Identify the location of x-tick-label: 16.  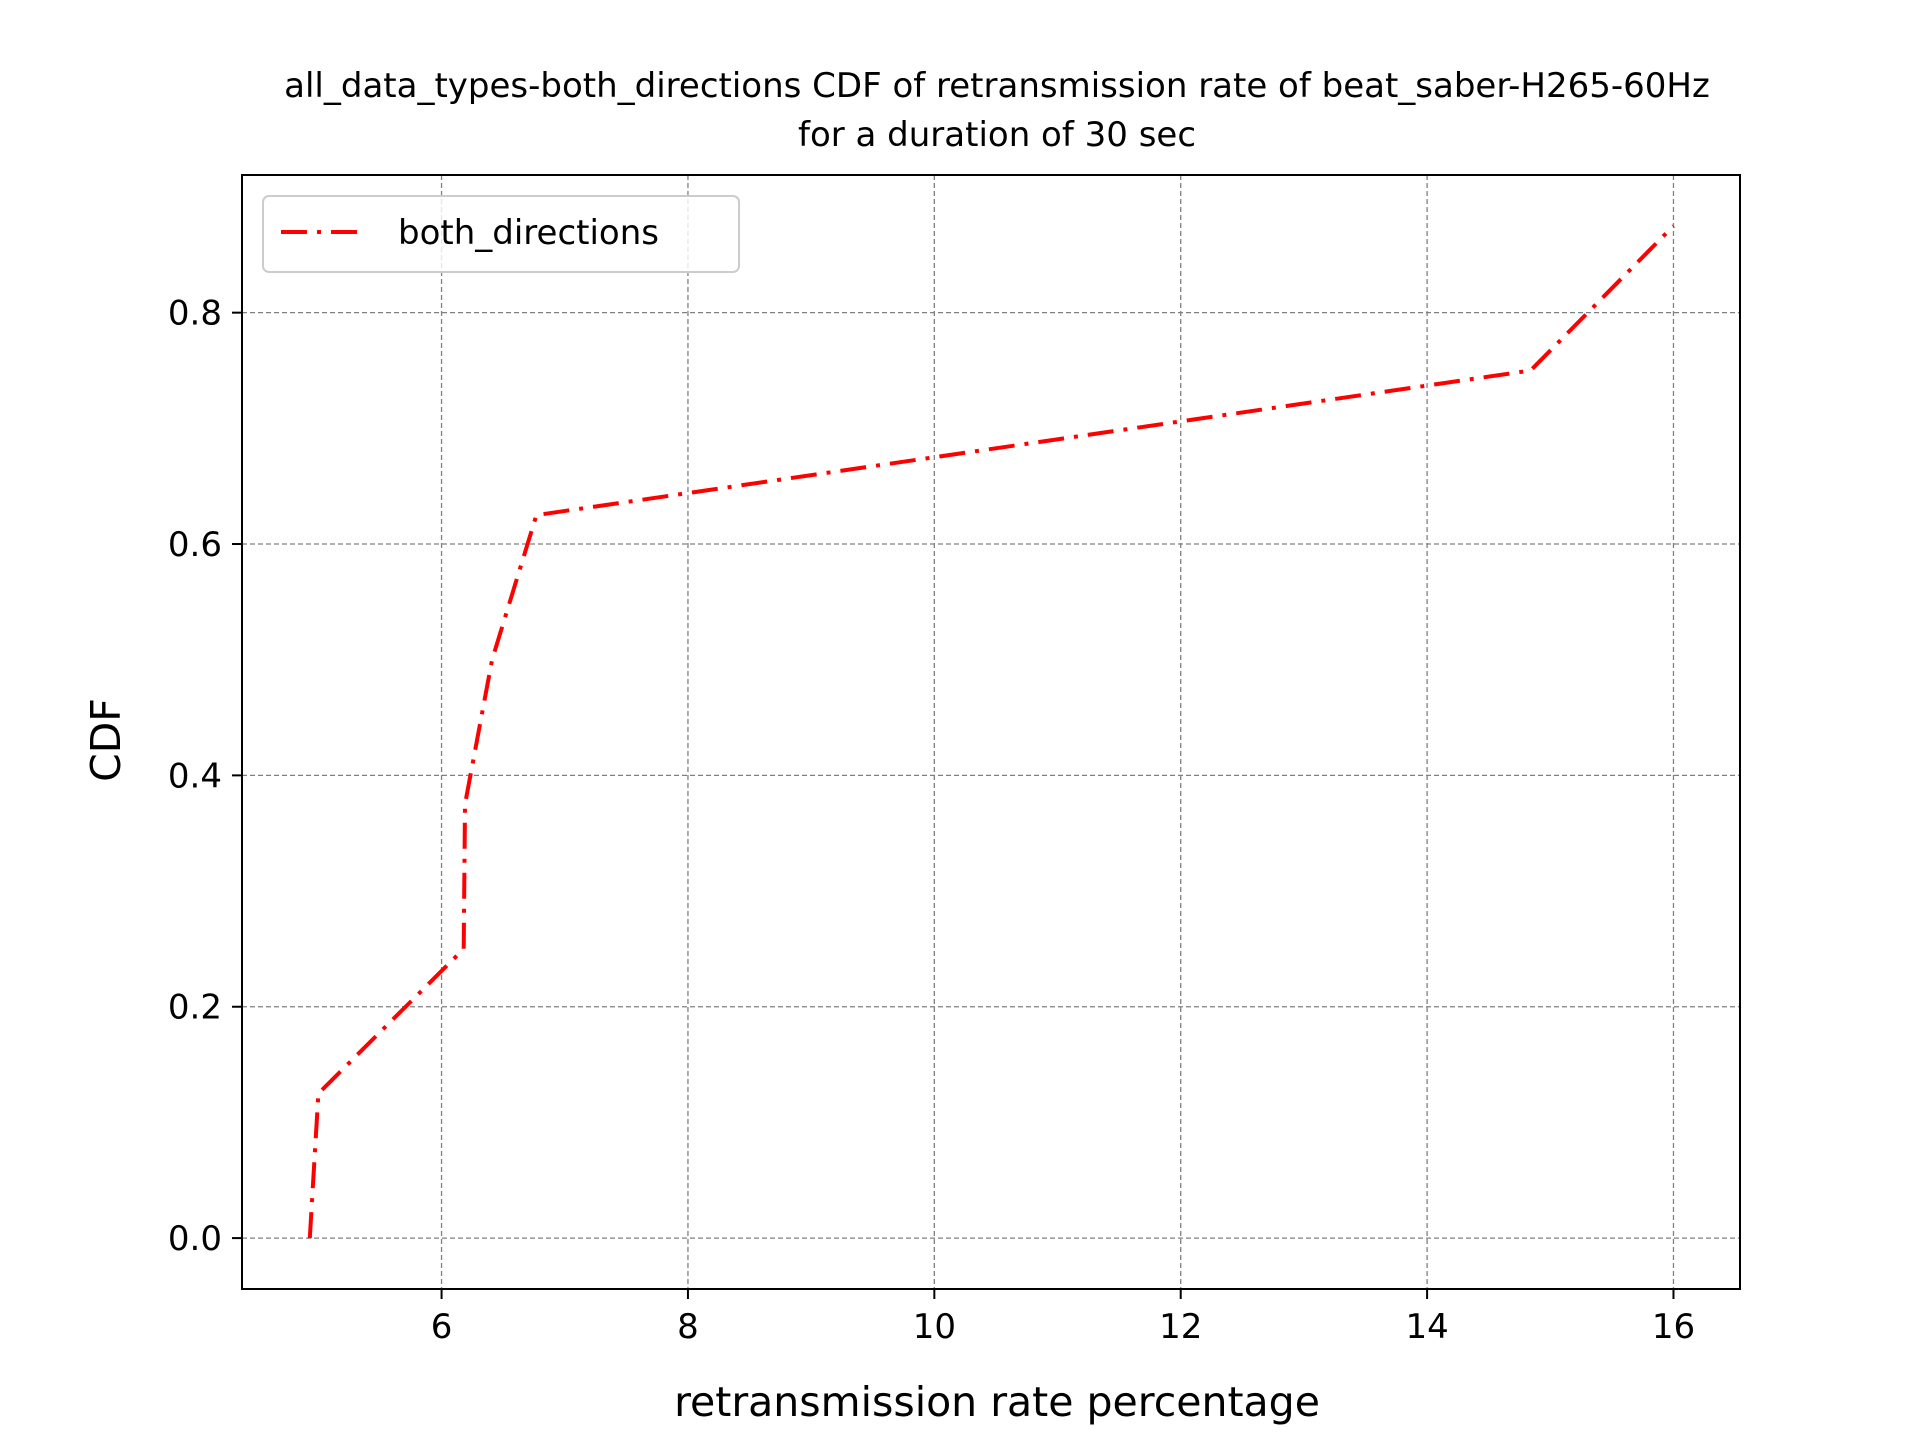
(1673, 1327).